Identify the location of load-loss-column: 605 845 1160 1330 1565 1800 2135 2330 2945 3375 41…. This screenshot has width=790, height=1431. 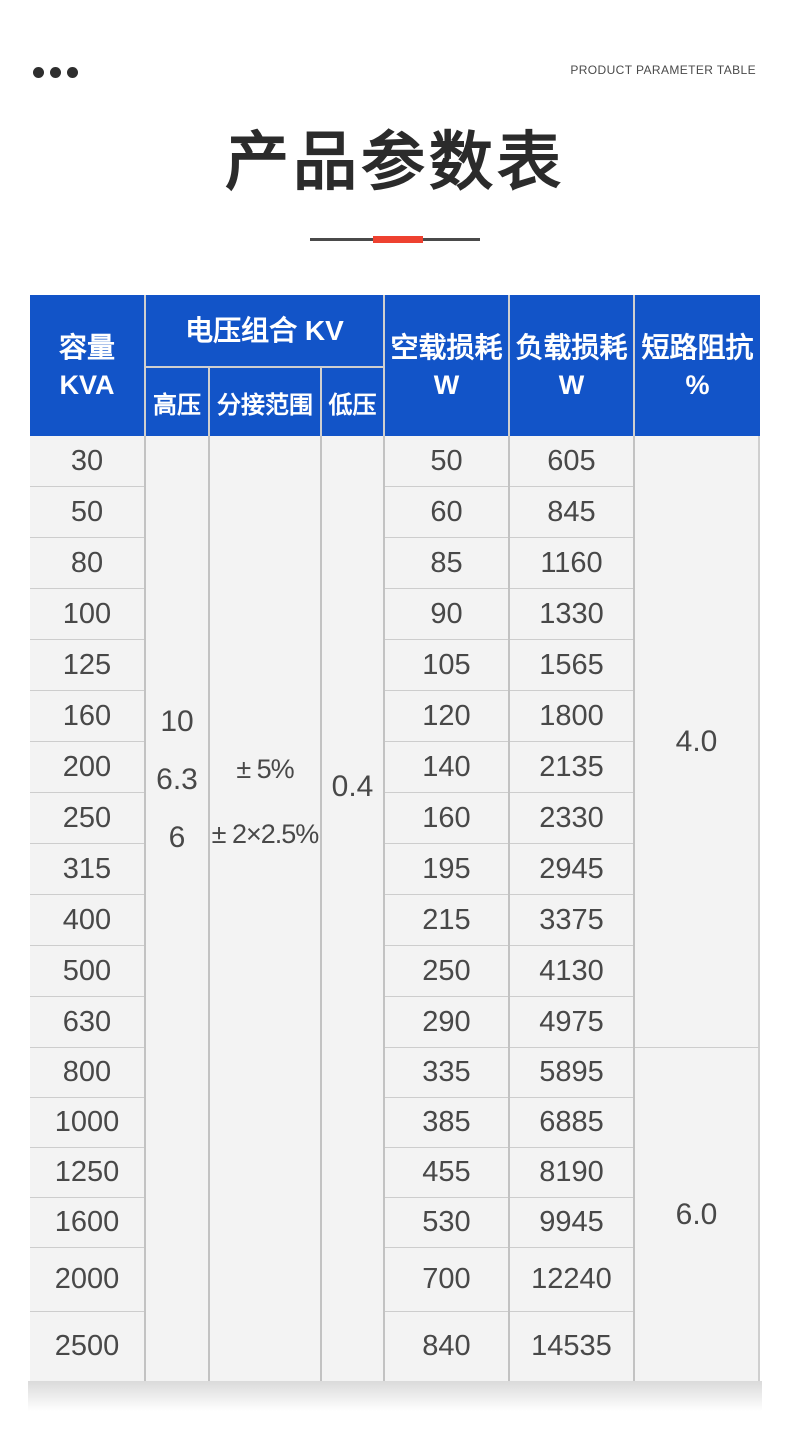
(572, 908).